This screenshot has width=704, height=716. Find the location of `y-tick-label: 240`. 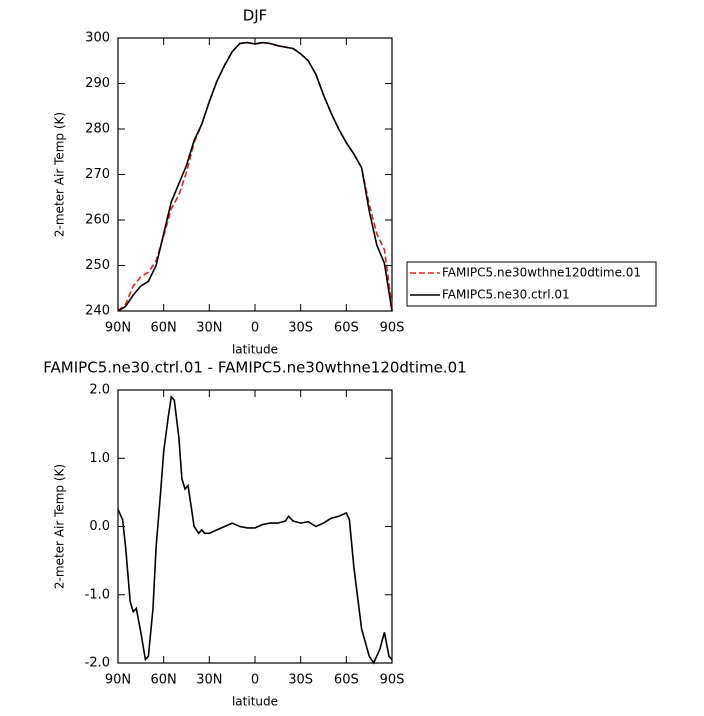

y-tick-label: 240 is located at coordinates (97, 311).